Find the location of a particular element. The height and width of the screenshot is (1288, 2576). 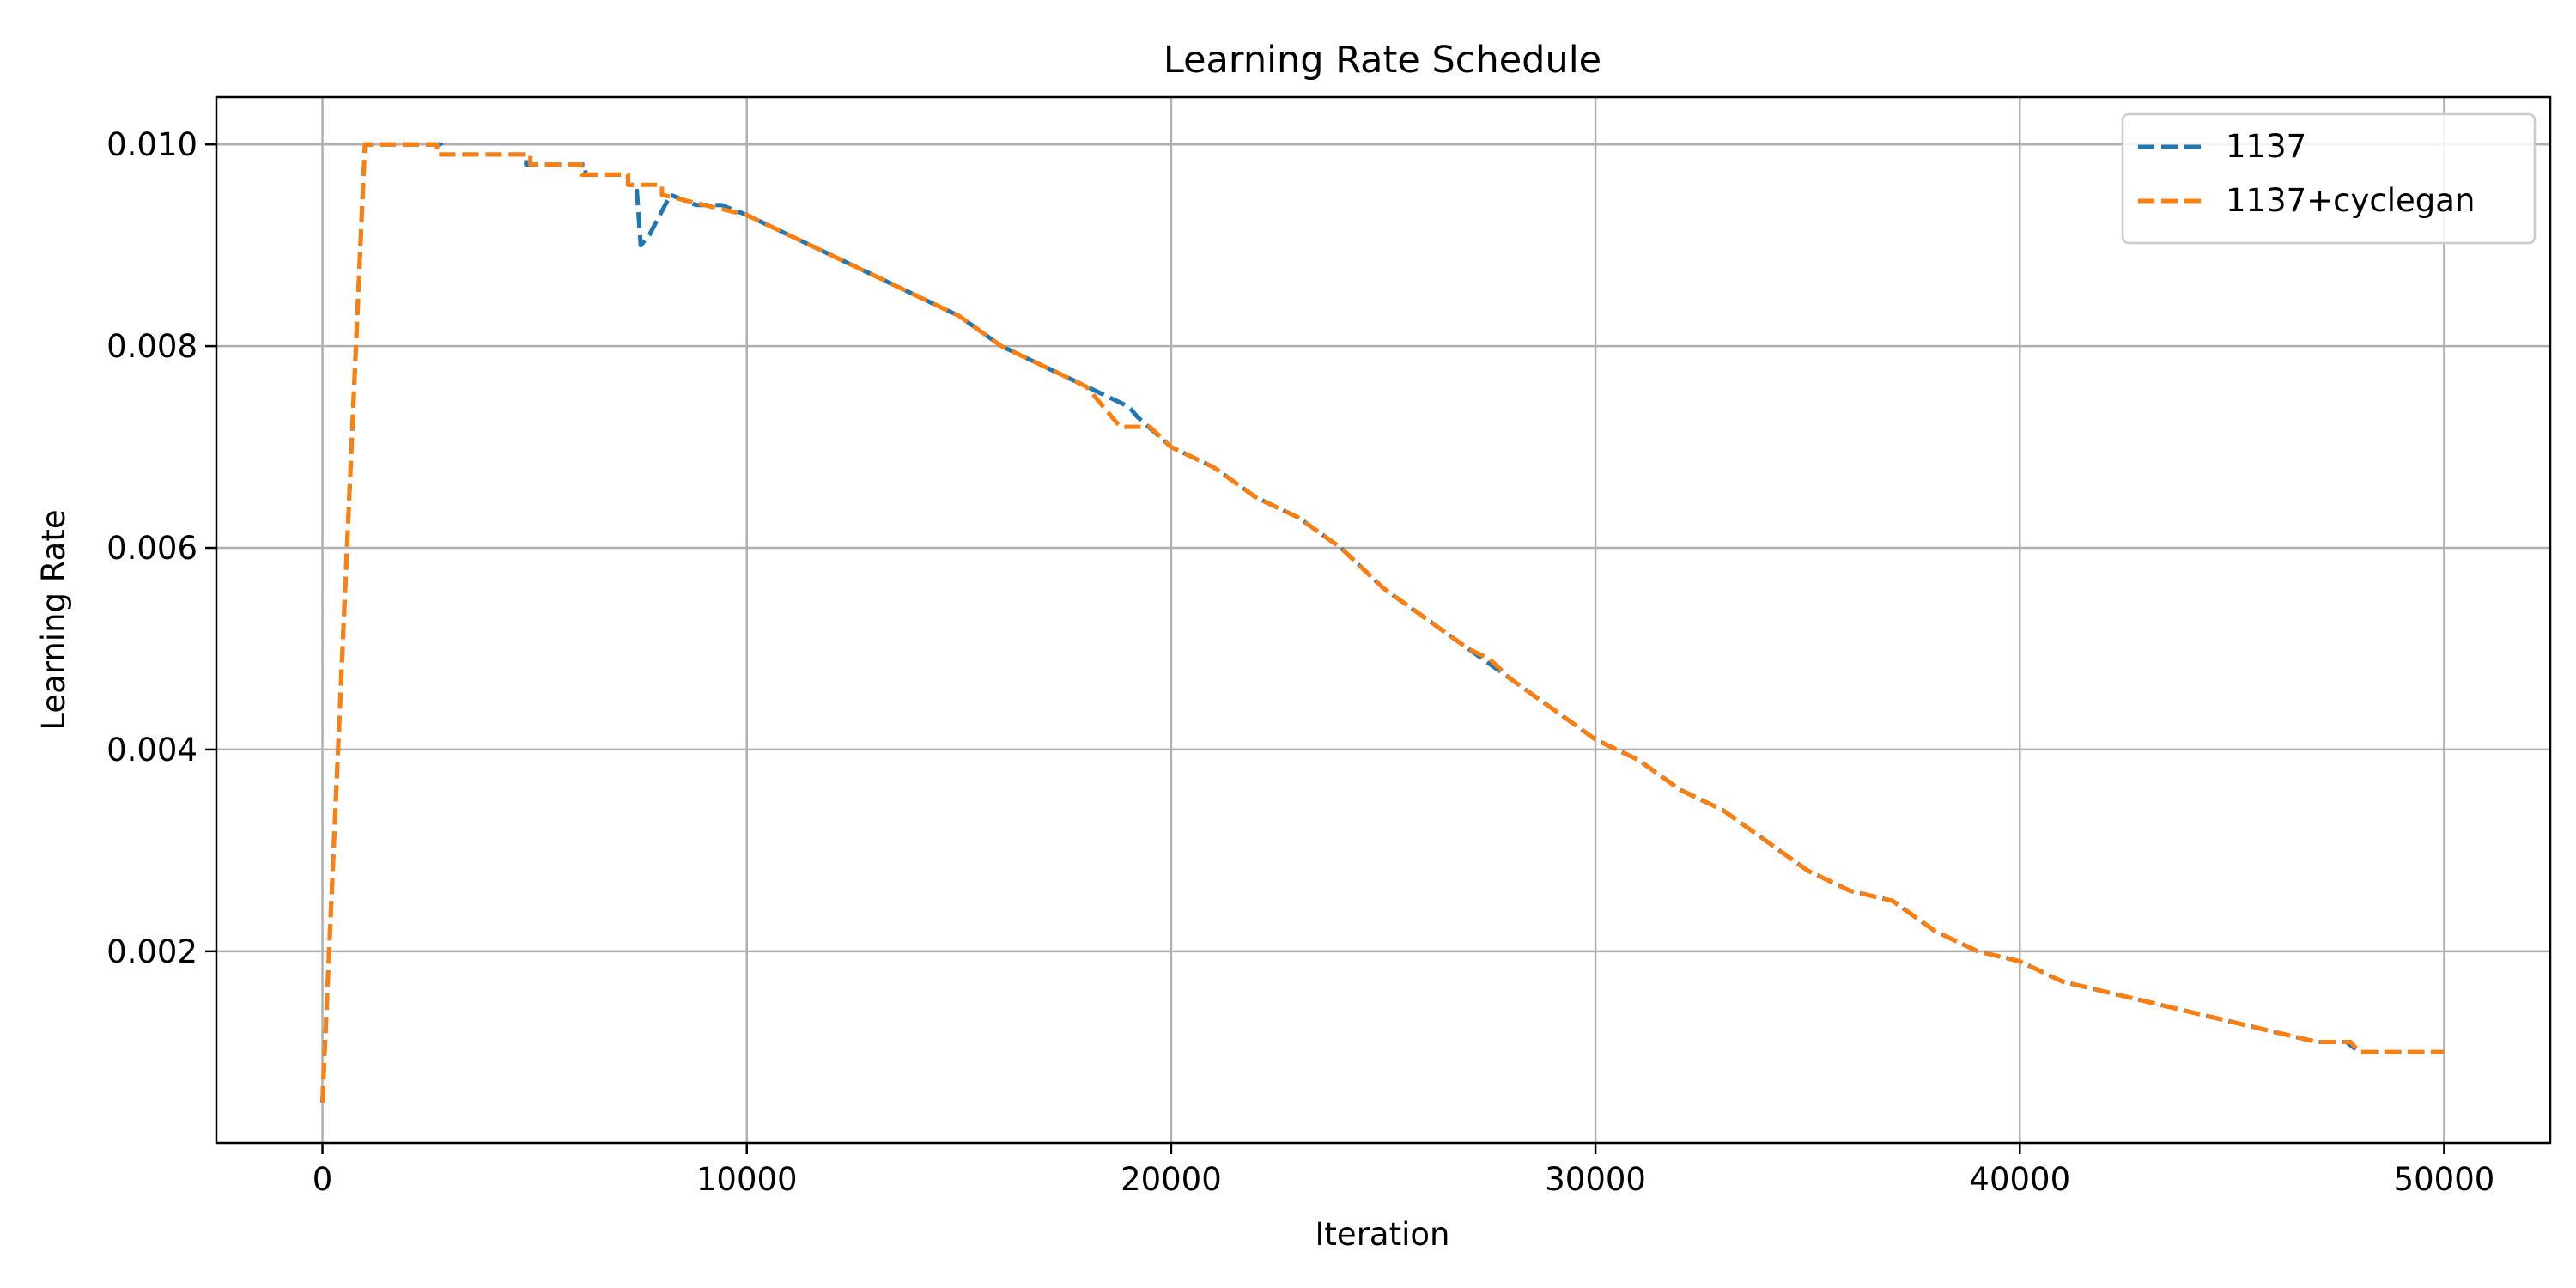

x-axis-ticks: 0 10000 20000 30000 40000 50000 is located at coordinates (1404, 1170).